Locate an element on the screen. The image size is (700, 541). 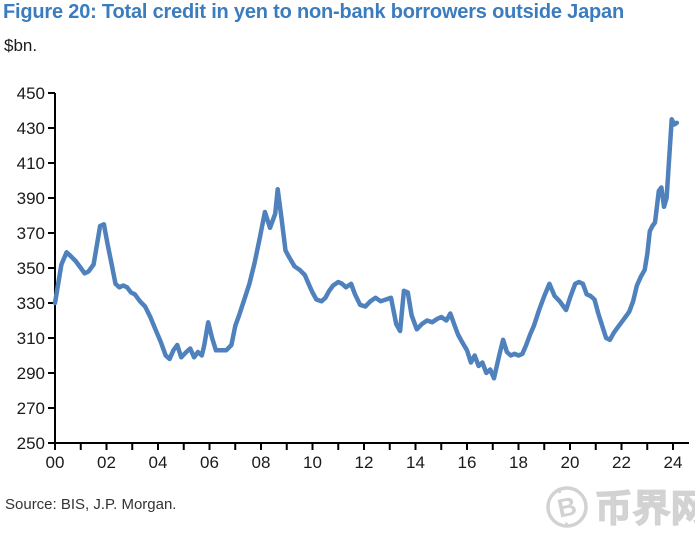
x-axis-tick-label: 00 is located at coordinates (55, 462).